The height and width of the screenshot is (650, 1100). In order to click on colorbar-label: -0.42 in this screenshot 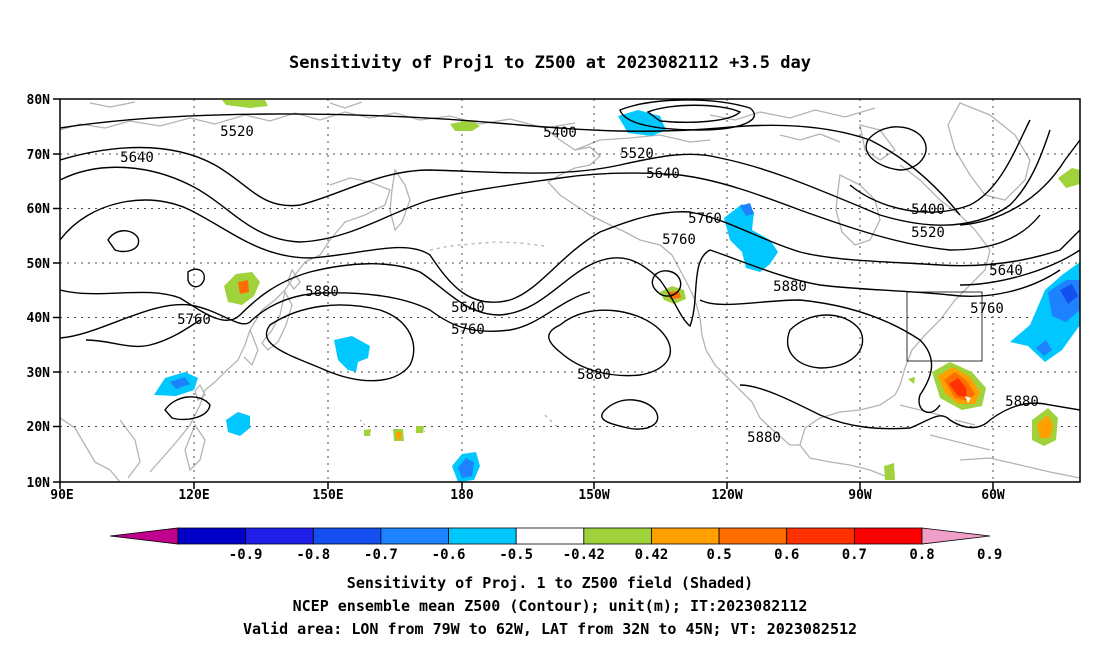, I will do `click(584, 555)`.